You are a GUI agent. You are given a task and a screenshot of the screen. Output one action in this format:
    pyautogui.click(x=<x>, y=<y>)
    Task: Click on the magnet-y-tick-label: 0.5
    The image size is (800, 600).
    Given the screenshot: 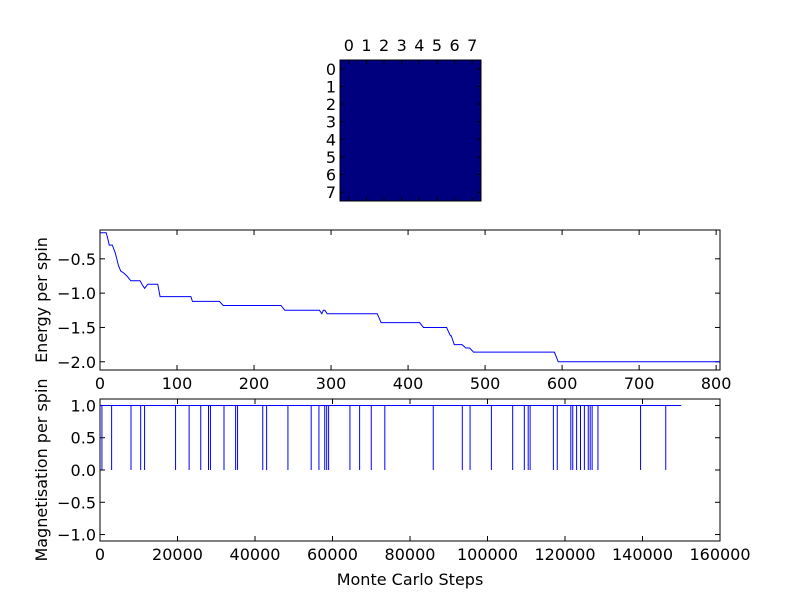 What is the action you would take?
    pyautogui.click(x=83, y=438)
    